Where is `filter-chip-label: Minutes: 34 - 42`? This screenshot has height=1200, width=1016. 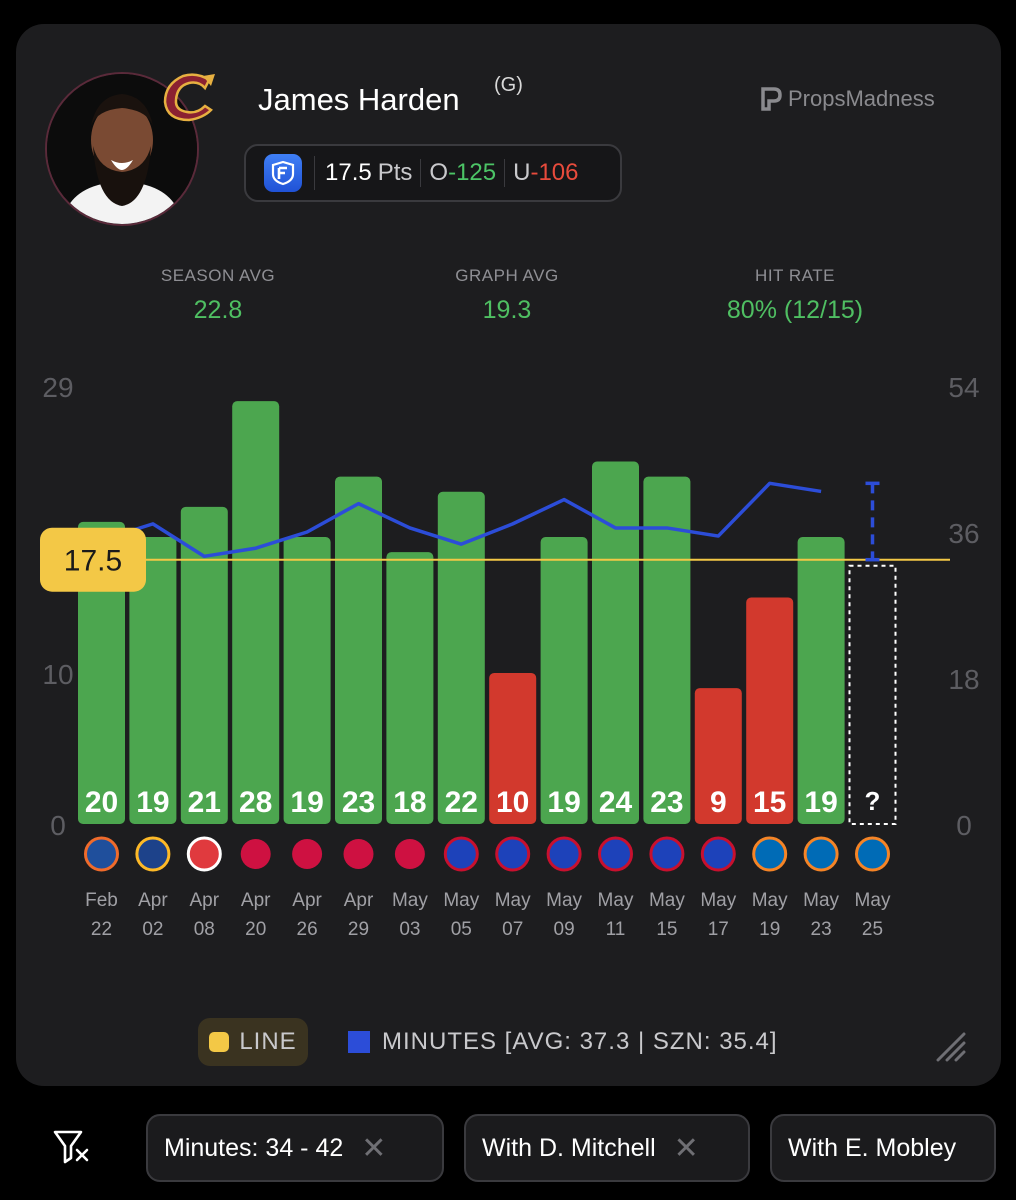 filter-chip-label: Minutes: 34 - 42 is located at coordinates (254, 1147).